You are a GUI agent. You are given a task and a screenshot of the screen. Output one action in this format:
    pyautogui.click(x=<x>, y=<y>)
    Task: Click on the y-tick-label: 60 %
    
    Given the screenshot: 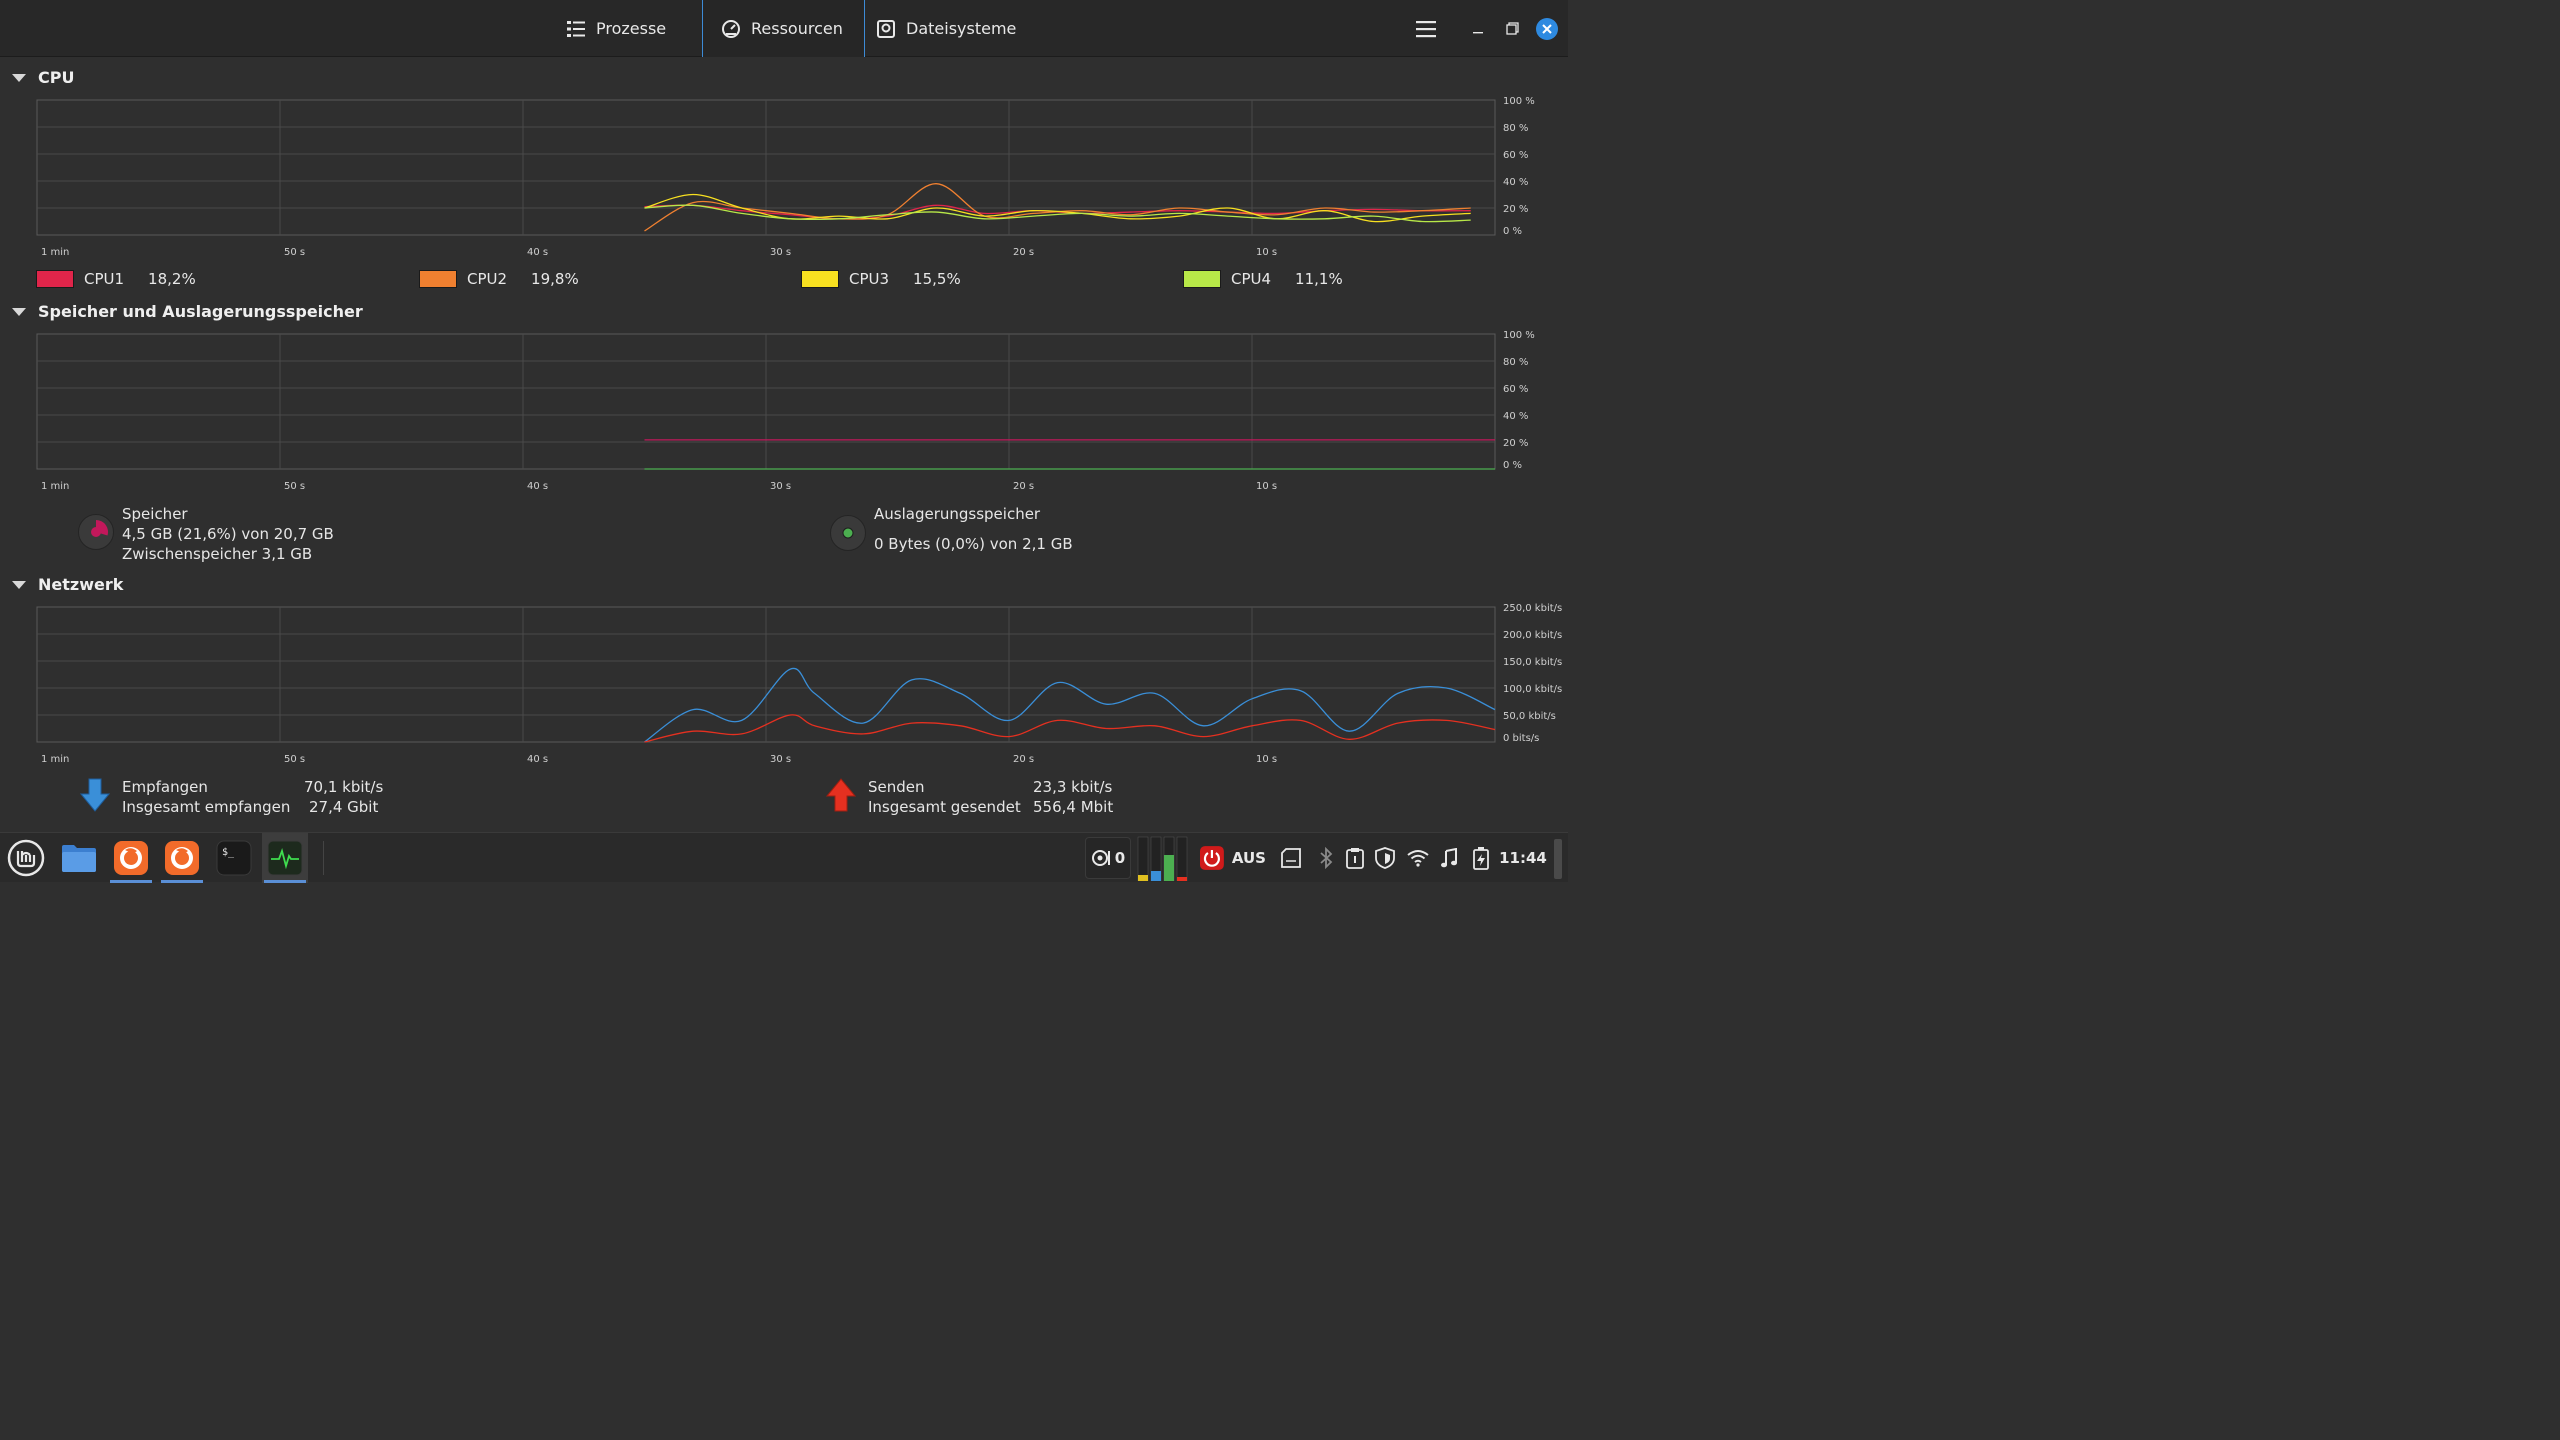 What is the action you would take?
    pyautogui.click(x=1515, y=155)
    